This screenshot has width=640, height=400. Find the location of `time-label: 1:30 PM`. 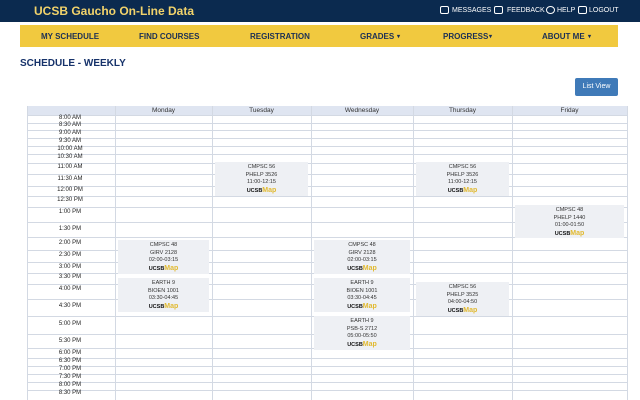

time-label: 1:30 PM is located at coordinates (70, 229).